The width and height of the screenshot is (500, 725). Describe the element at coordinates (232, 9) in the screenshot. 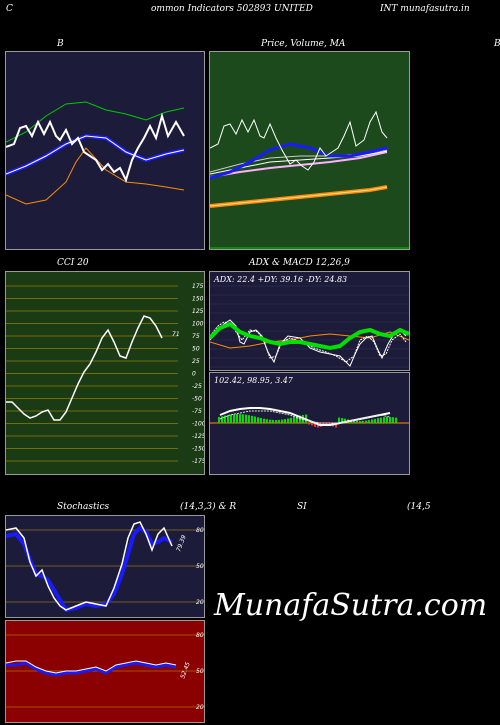

I see `header-title: ommon Indicators 502893 UNITED` at that location.